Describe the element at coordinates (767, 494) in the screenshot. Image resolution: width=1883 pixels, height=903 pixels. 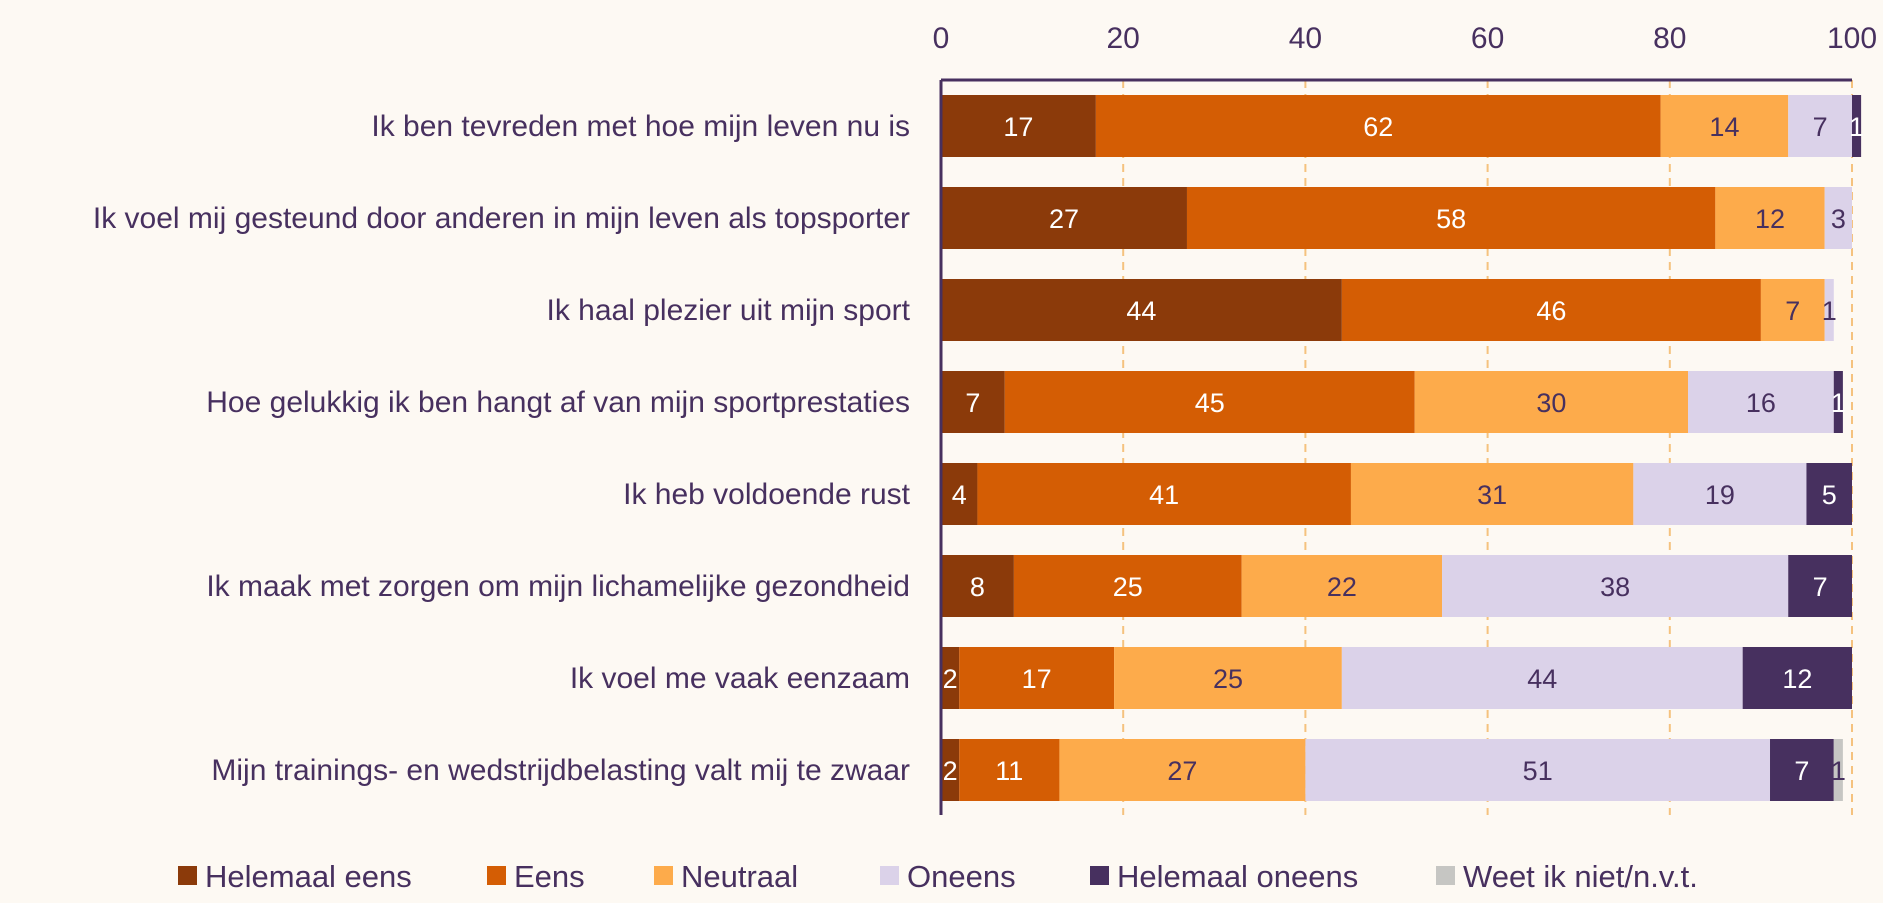
I see `category-label: Ik heb voldoende rust` at that location.